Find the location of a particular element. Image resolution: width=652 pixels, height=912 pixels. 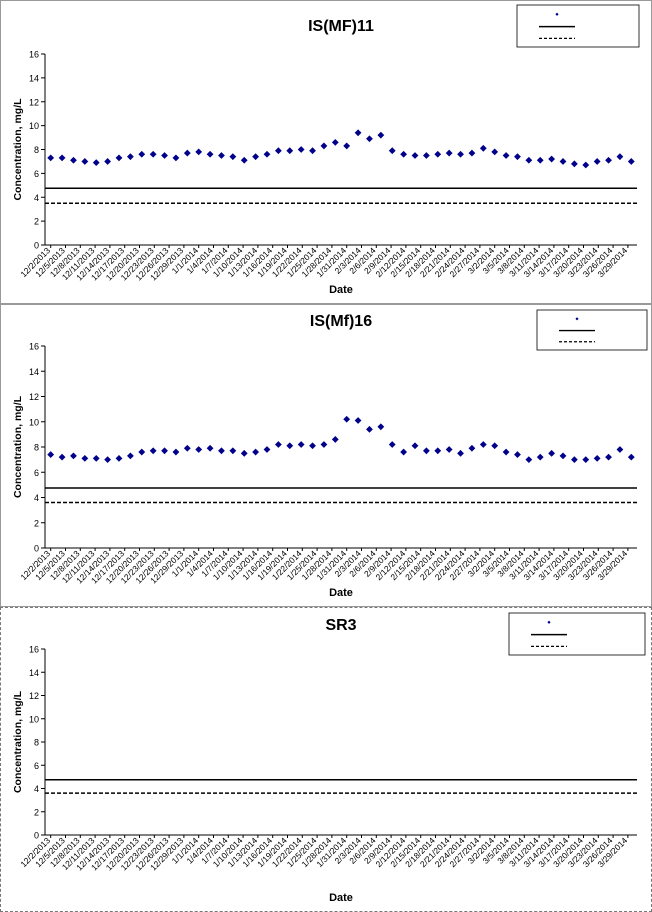

chart-title: SR3 is located at coordinates (340, 625).